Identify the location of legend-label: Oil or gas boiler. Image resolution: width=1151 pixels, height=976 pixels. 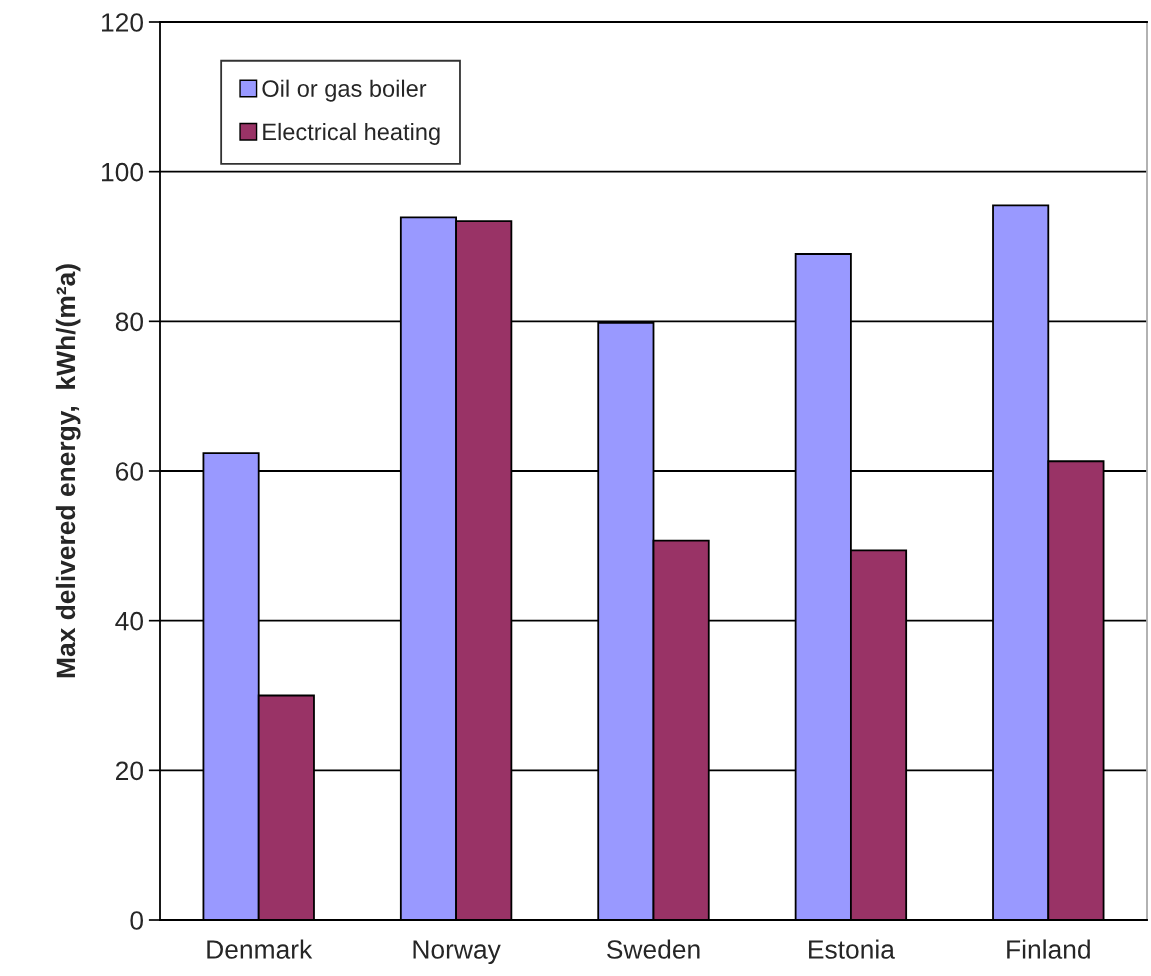
(344, 90).